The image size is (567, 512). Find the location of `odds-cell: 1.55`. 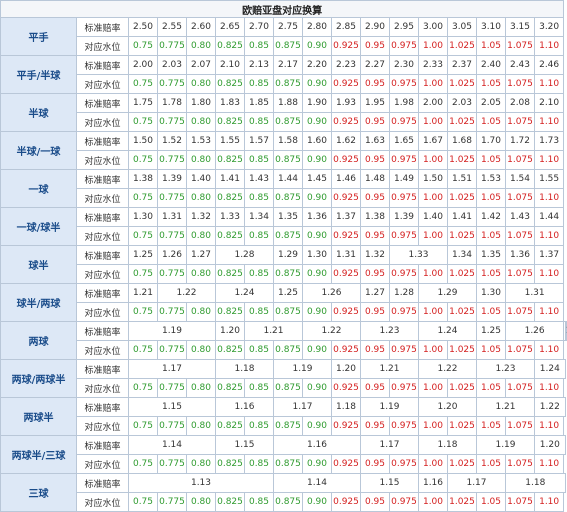

odds-cell: 1.55 is located at coordinates (230, 141).